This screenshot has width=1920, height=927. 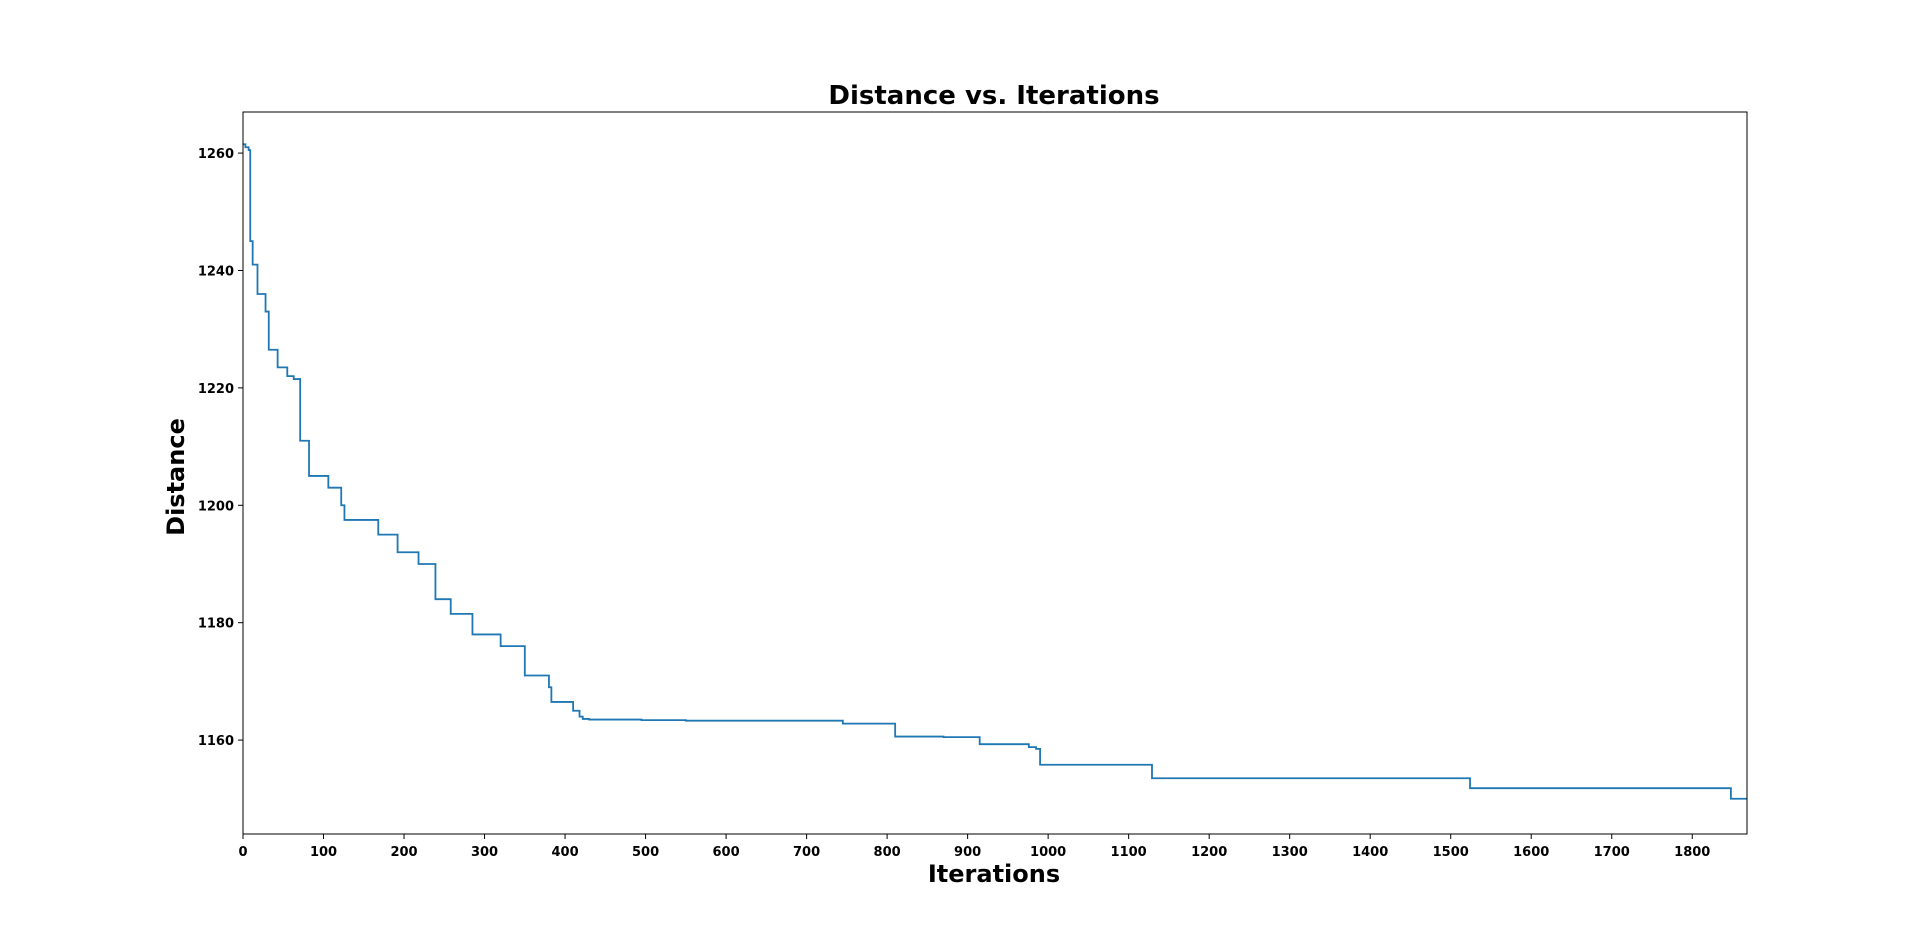 What do you see at coordinates (403, 852) in the screenshot?
I see `x-tick-label: 200` at bounding box center [403, 852].